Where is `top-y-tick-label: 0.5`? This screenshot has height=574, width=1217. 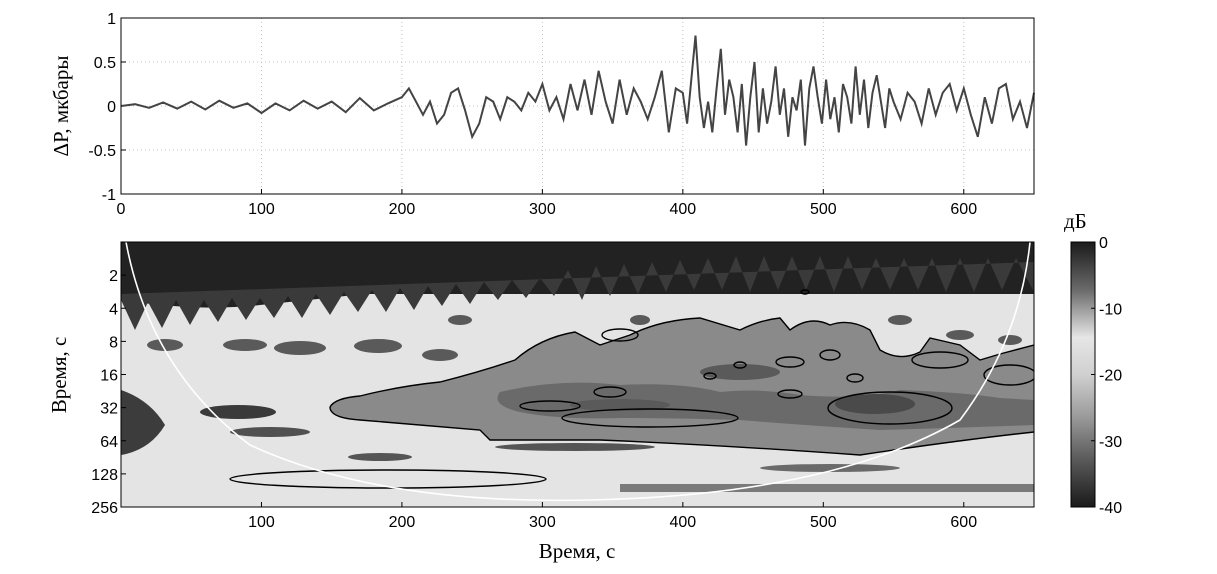 top-y-tick-label: 0.5 is located at coordinates (105, 63).